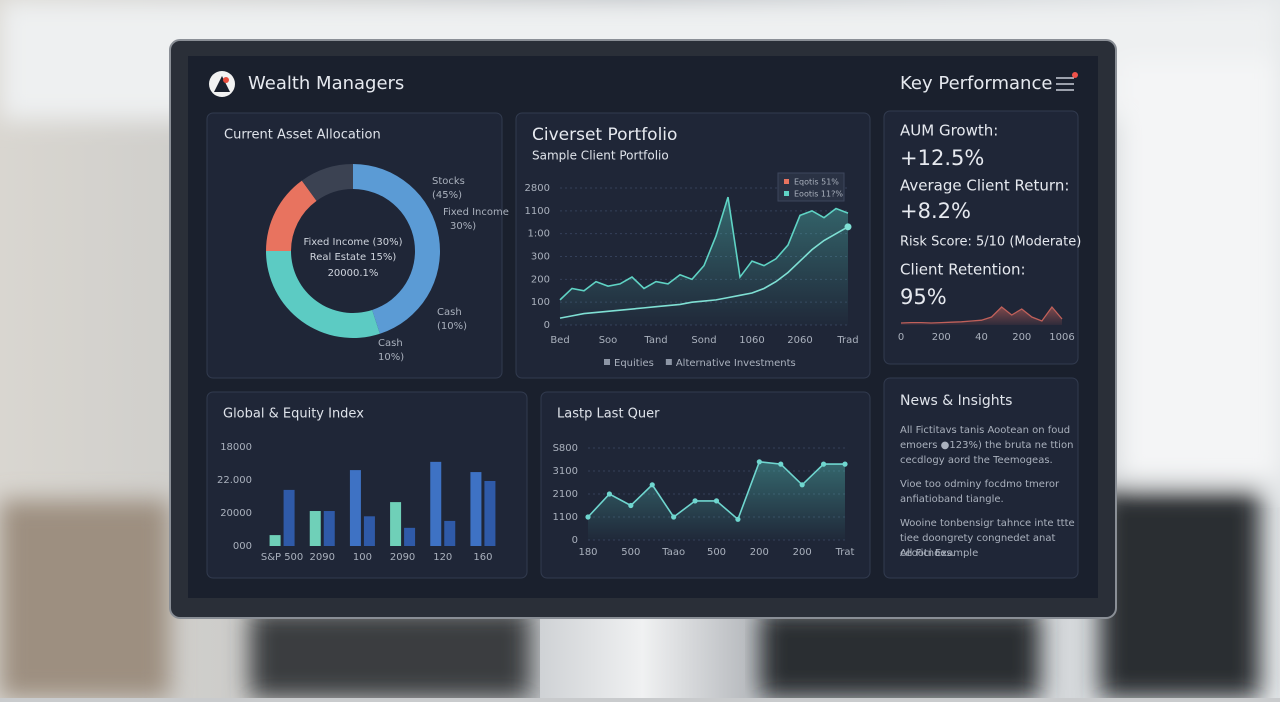 Image resolution: width=1280 pixels, height=702 pixels. I want to click on kpi-text: +8.2%, so click(935, 211).